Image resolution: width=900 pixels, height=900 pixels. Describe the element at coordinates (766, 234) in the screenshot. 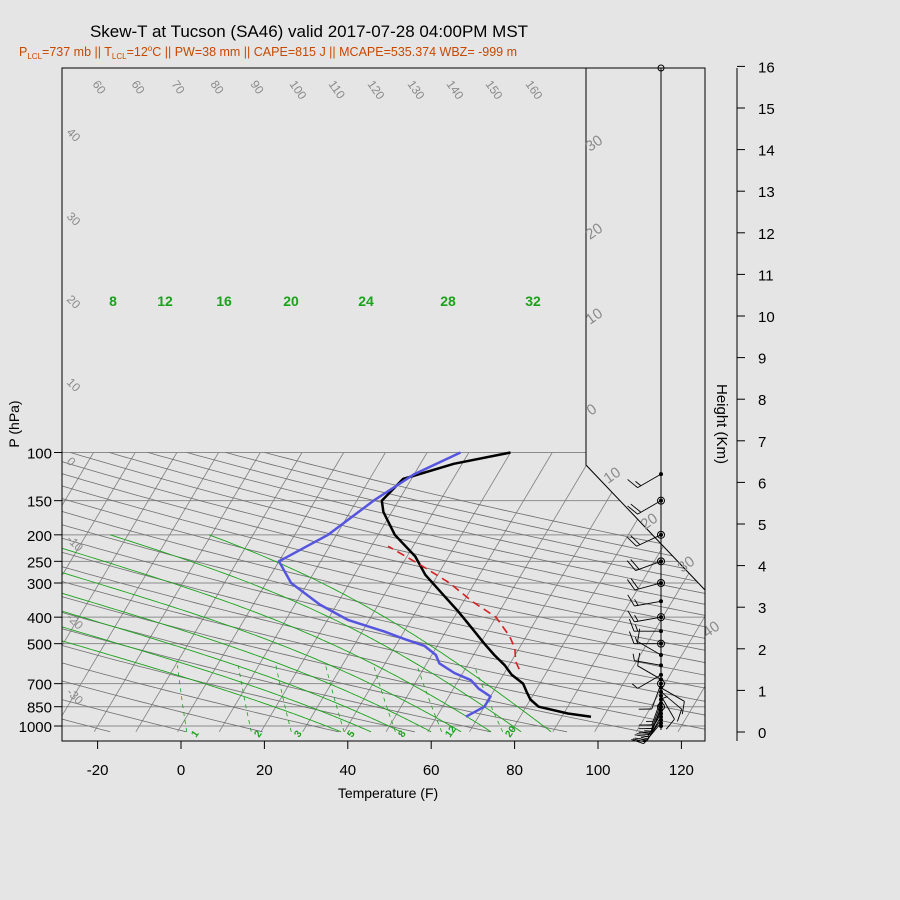

I see `height-tick-label: 12` at that location.